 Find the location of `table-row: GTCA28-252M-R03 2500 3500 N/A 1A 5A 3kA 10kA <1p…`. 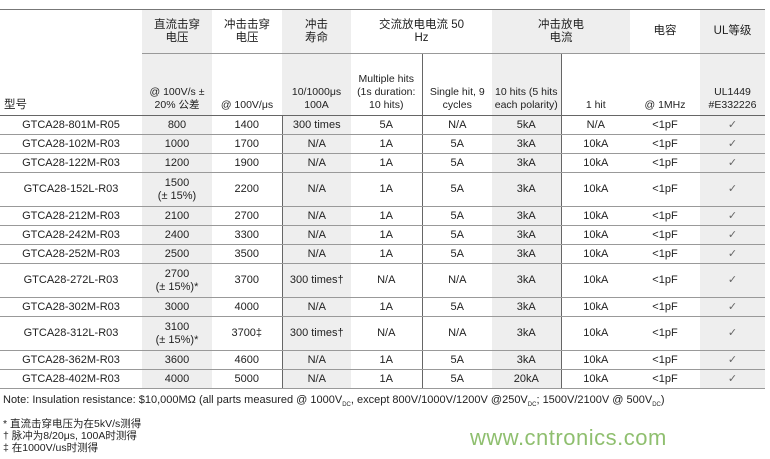

table-row: GTCA28-252M-R03 2500 3500 N/A 1A 5A 3kA 10kA <1p… is located at coordinates (382, 254).